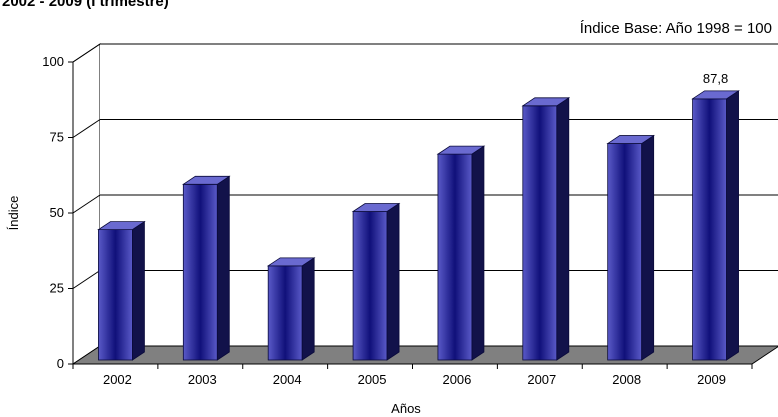 This screenshot has width=778, height=417. I want to click on x-tick-label: 2007, so click(541, 379).